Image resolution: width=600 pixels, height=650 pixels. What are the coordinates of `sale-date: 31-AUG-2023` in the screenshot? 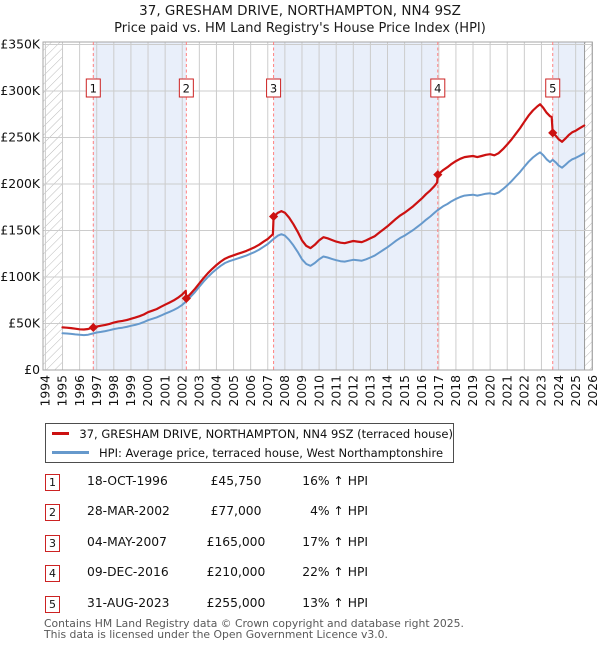 It's located at (128, 602).